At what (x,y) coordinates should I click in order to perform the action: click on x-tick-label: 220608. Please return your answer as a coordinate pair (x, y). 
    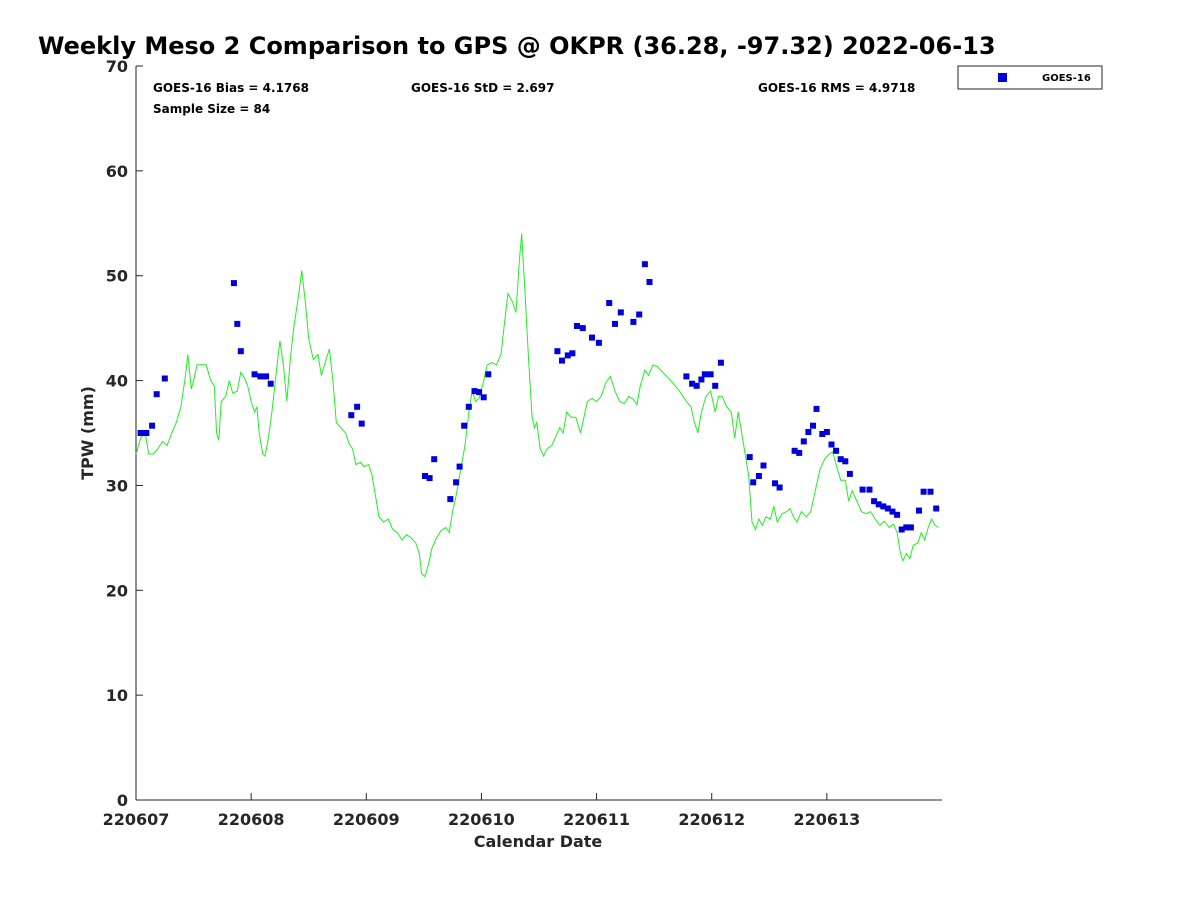
    Looking at the image, I should click on (251, 819).